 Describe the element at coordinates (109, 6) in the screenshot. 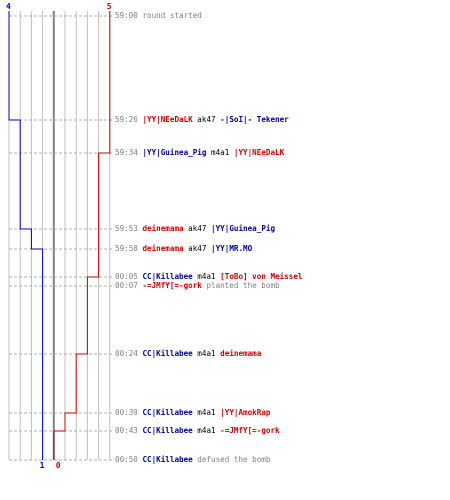

I see `red-start-count: 5` at that location.